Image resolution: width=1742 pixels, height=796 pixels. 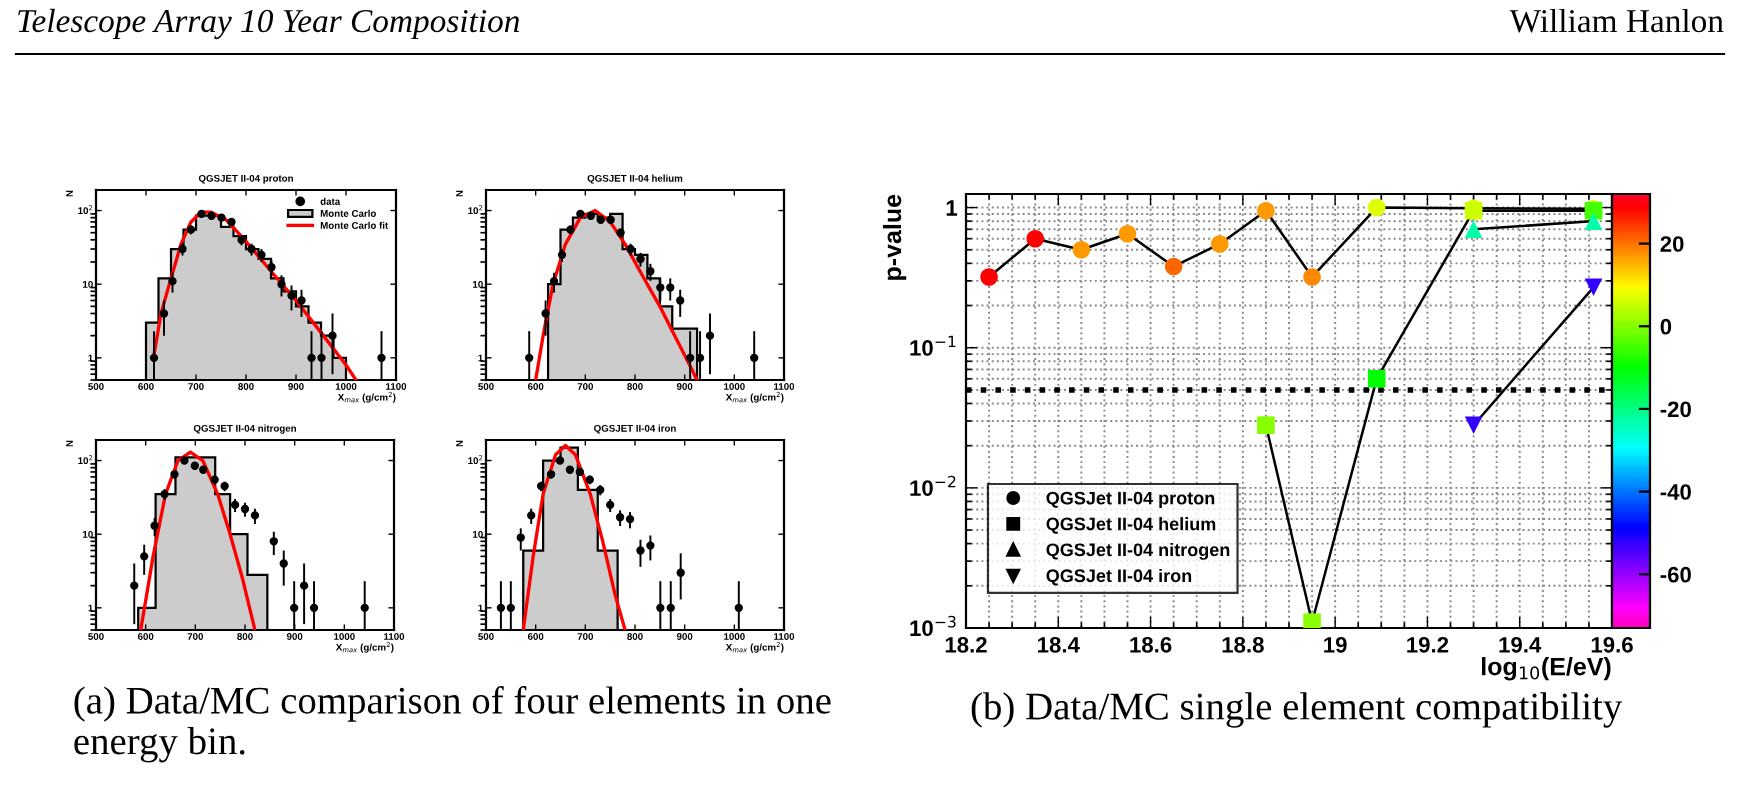 I want to click on text: (a) Data/MC comparison of four elements in one energy bin., so click(x=452, y=724).